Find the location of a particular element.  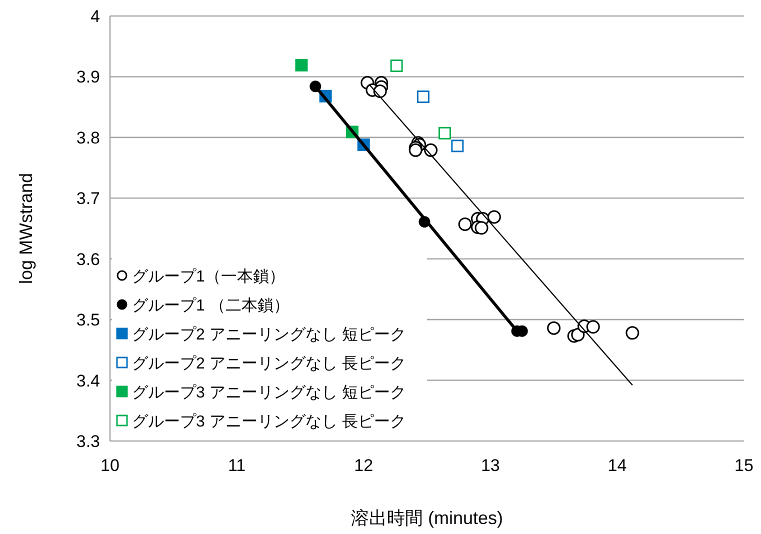

legend-label: グループ2 アニーリングなし 長ピーク is located at coordinates (269, 363).